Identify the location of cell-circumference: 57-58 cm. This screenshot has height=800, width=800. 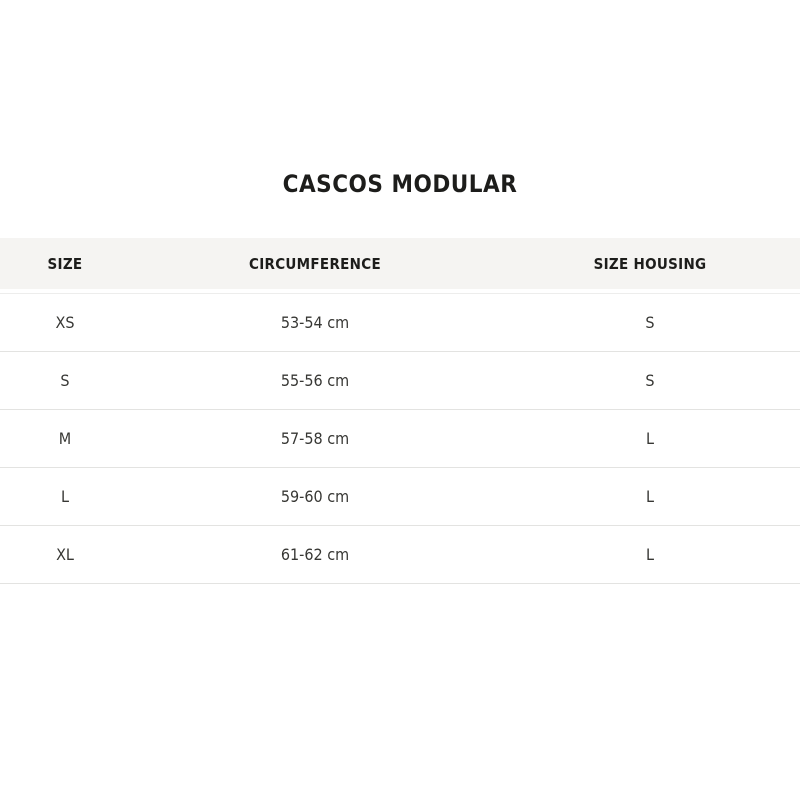
(315, 438).